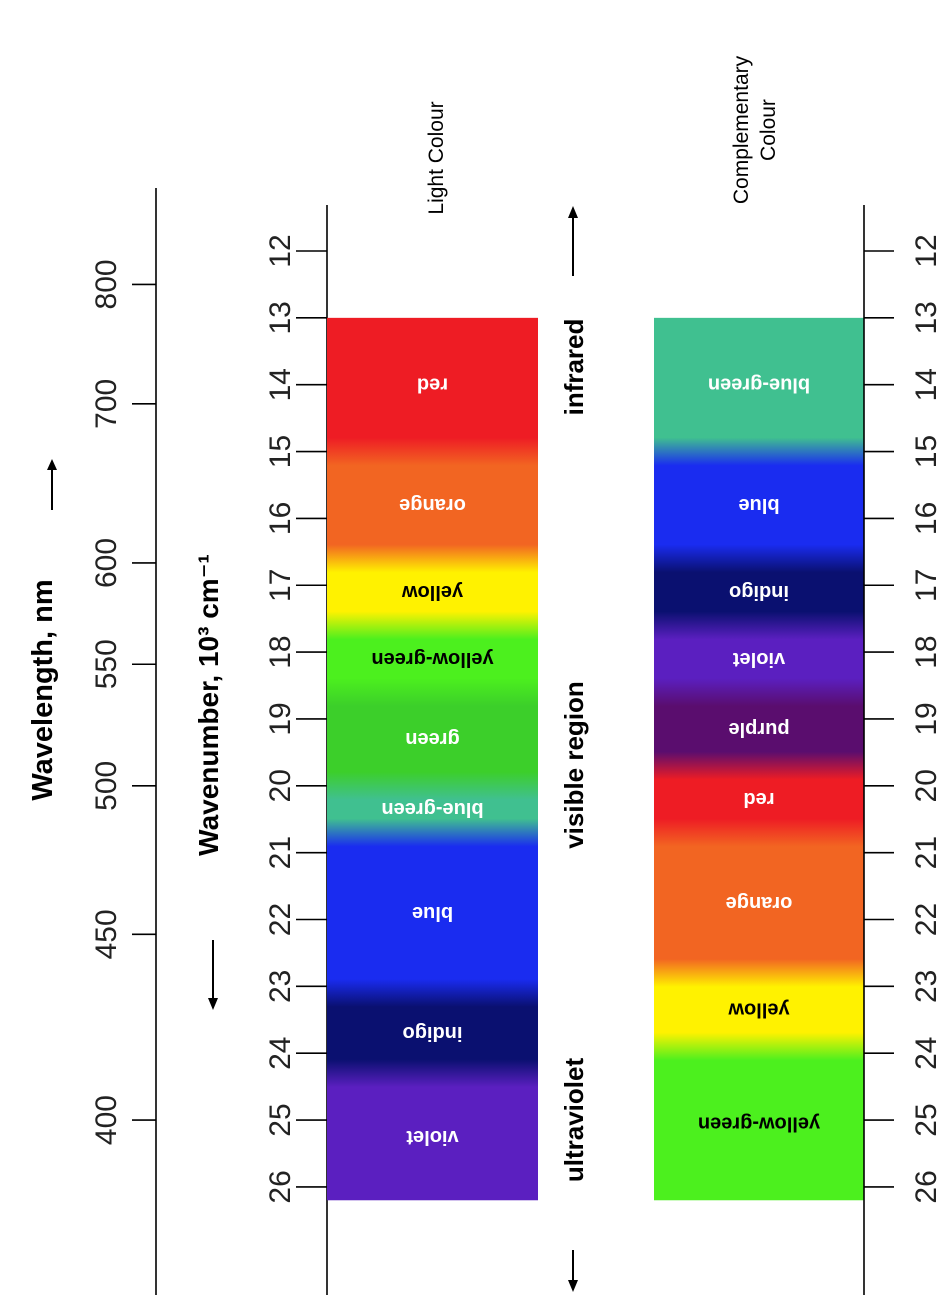 This screenshot has height=1300, width=938. Describe the element at coordinates (280, 1119) in the screenshot. I see `wavenumber-tick-label-left-25: 25` at that location.